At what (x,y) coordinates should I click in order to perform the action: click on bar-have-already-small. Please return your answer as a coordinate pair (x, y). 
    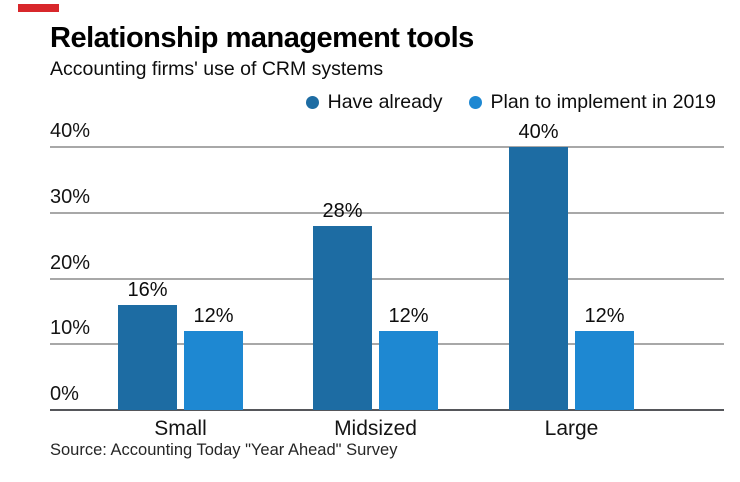
    Looking at the image, I should click on (147, 357).